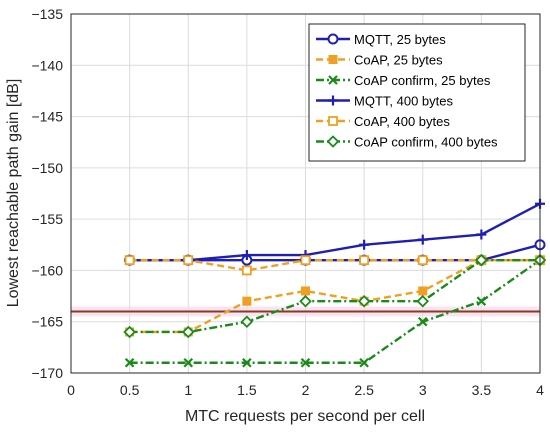 The height and width of the screenshot is (433, 550). What do you see at coordinates (71, 390) in the screenshot?
I see `x-tick-label: 0` at bounding box center [71, 390].